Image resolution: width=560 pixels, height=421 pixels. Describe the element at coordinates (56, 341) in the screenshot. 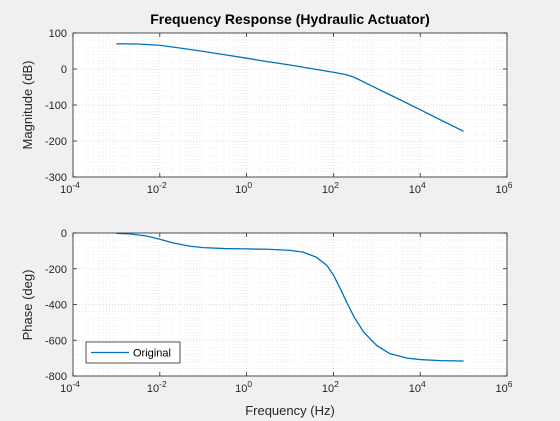

I see `y-tick-label: -600` at that location.